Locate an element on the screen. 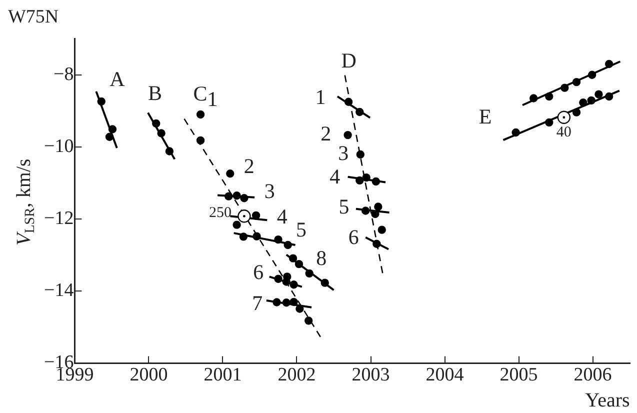  y-tick-label: −14 is located at coordinates (59, 291).